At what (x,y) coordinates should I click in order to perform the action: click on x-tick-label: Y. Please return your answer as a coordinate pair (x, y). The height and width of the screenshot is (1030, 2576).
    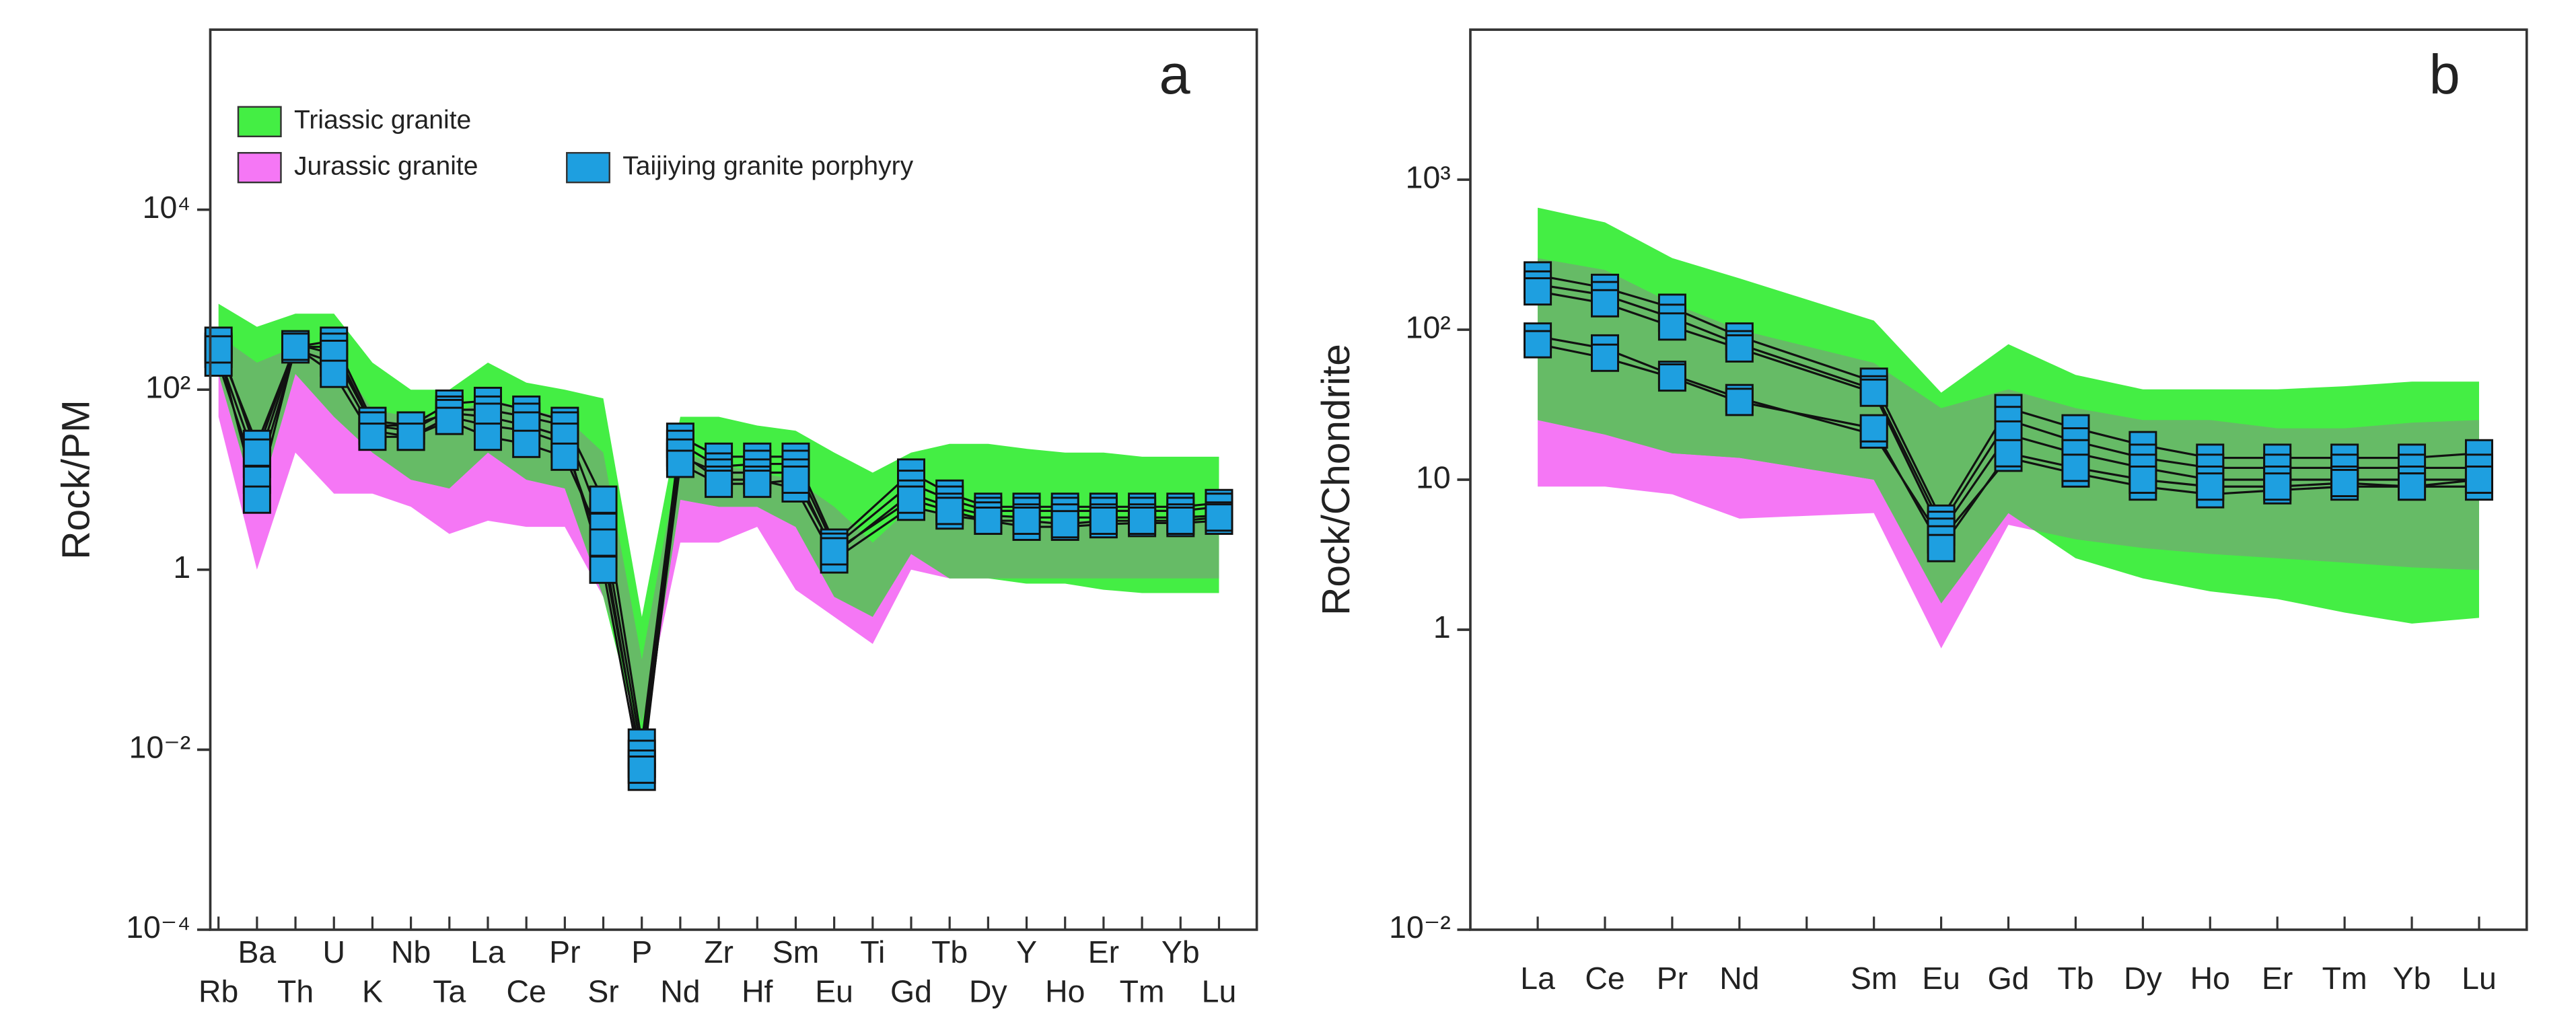
    Looking at the image, I should click on (1026, 951).